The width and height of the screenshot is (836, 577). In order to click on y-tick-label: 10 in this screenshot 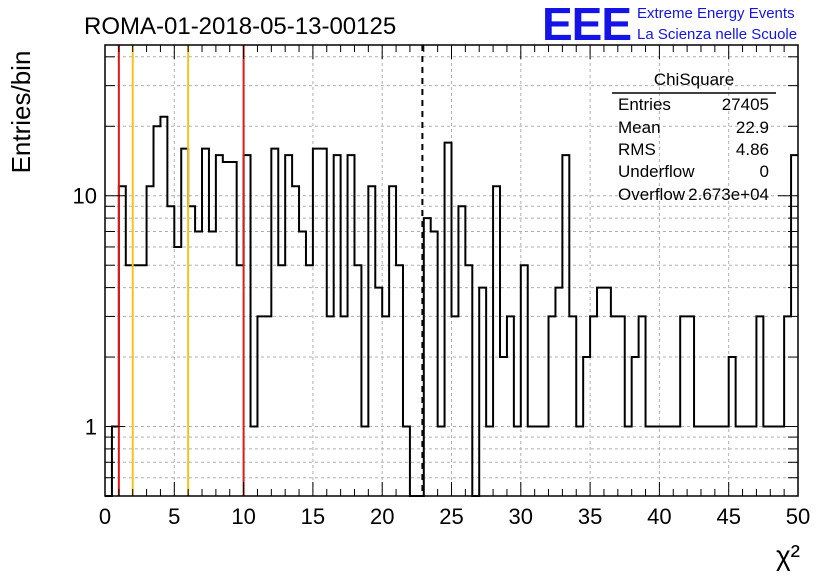, I will do `click(85, 196)`.